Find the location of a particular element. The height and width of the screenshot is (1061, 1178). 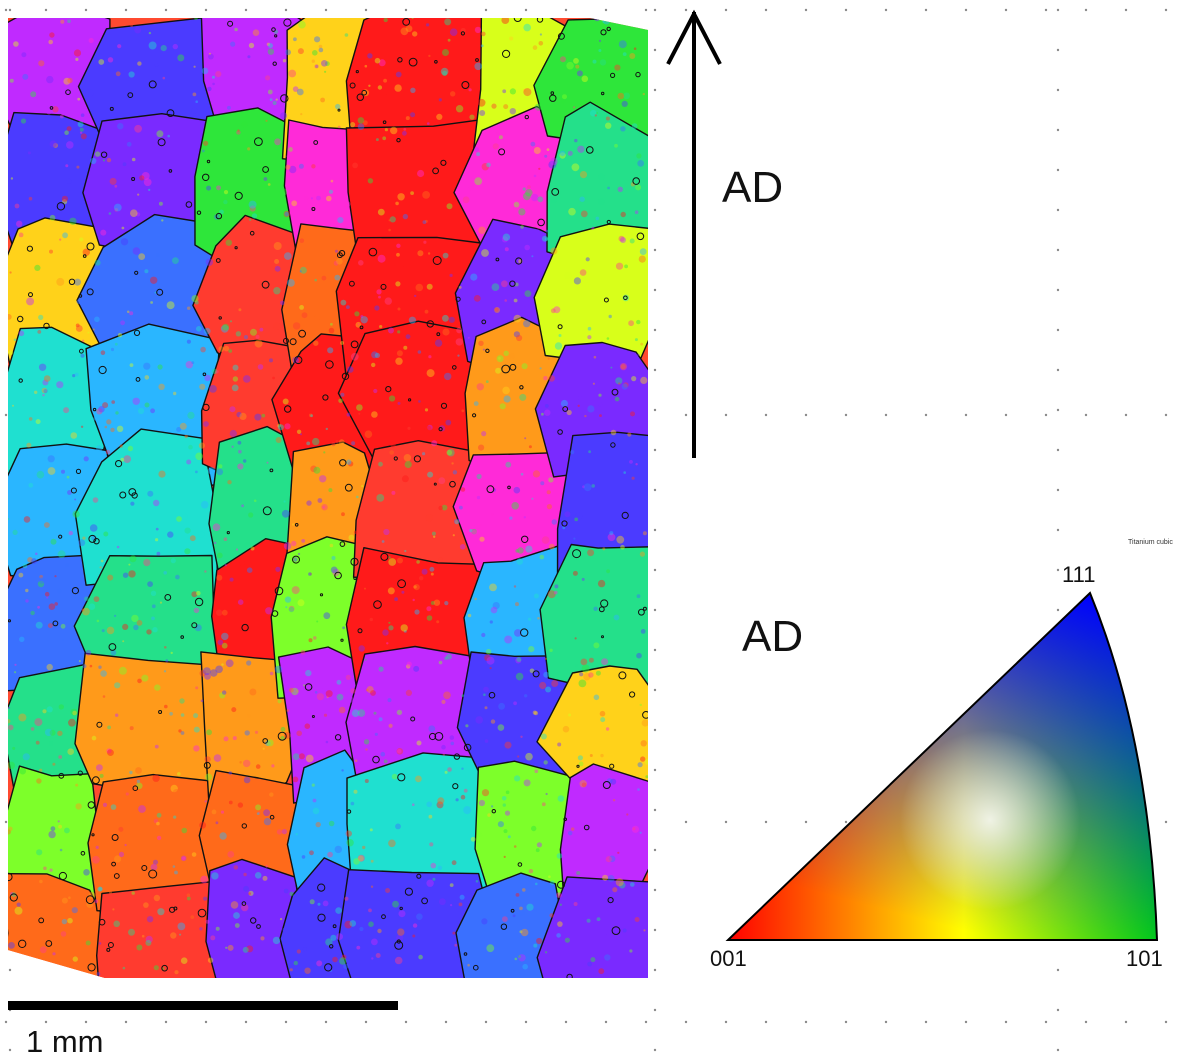

ipf-corner-label-101: 101 is located at coordinates (1144, 959).